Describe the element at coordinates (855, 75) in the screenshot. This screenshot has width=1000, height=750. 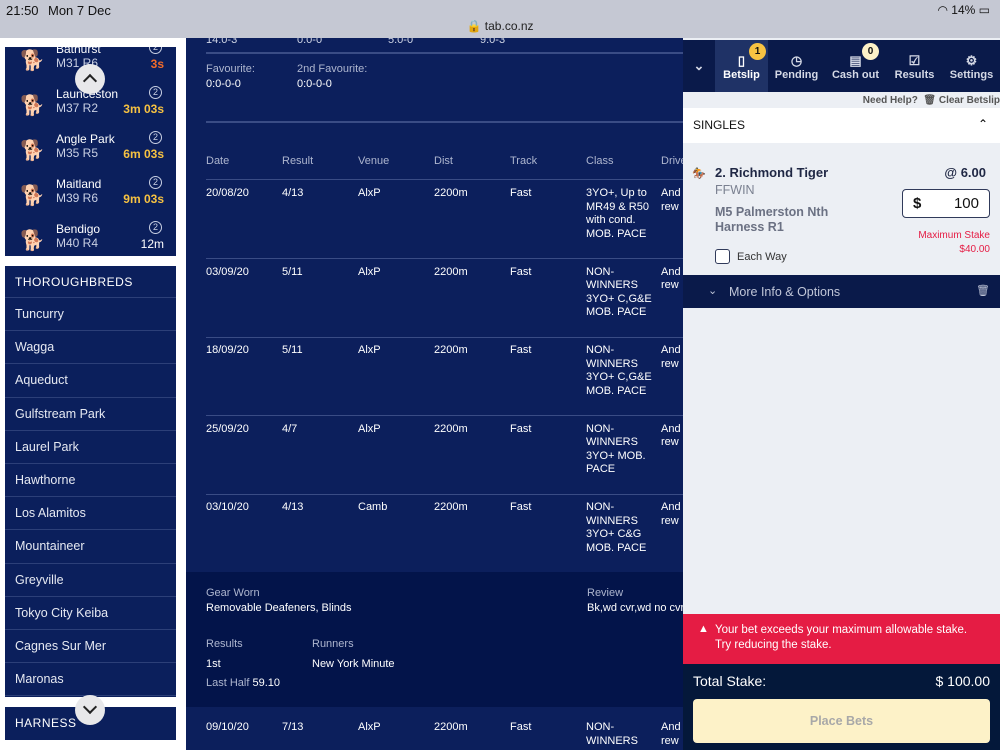
I see `tab-label: Cash out` at that location.